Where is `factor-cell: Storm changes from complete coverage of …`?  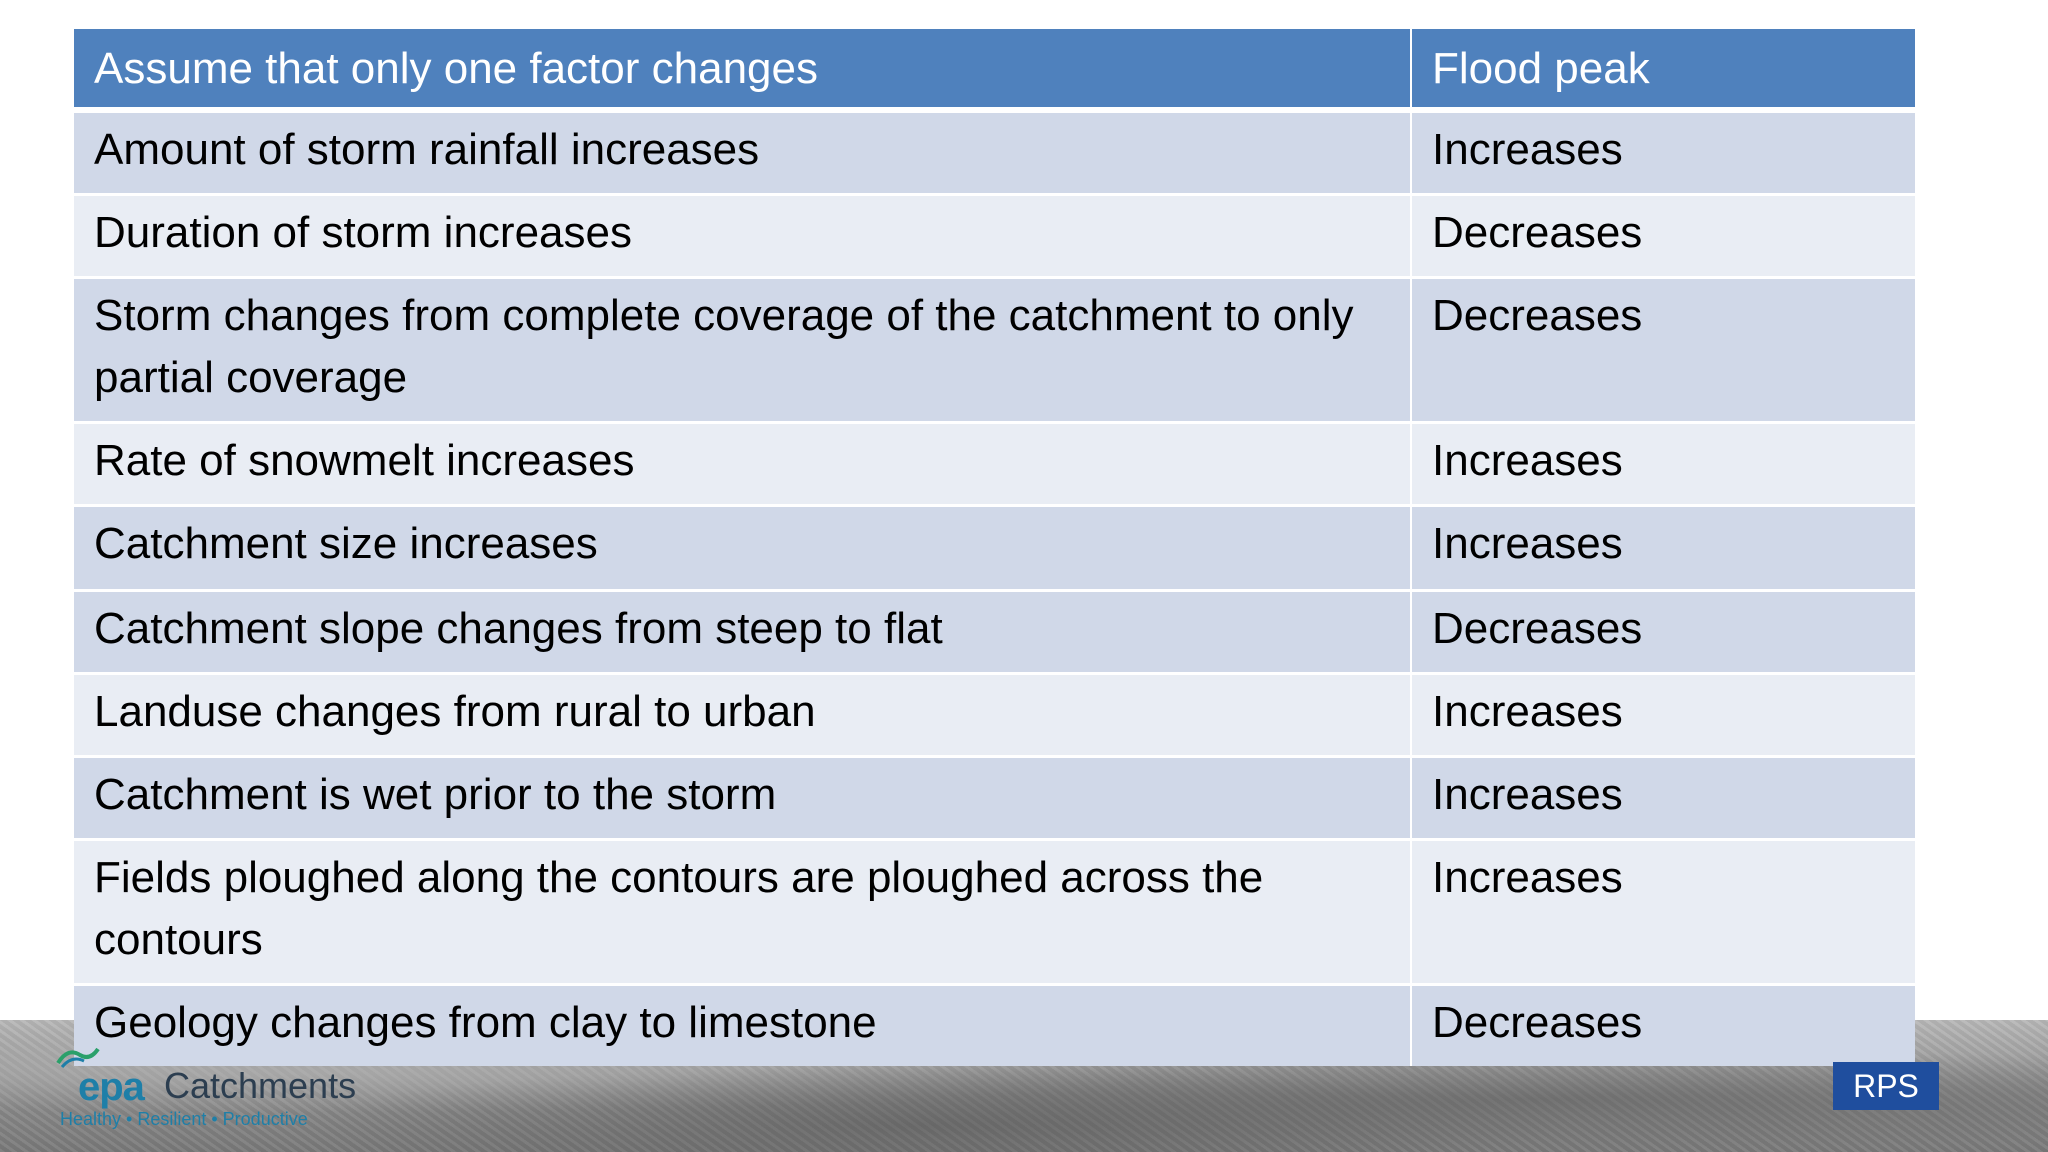
factor-cell: Storm changes from complete coverage of … is located at coordinates (743, 350).